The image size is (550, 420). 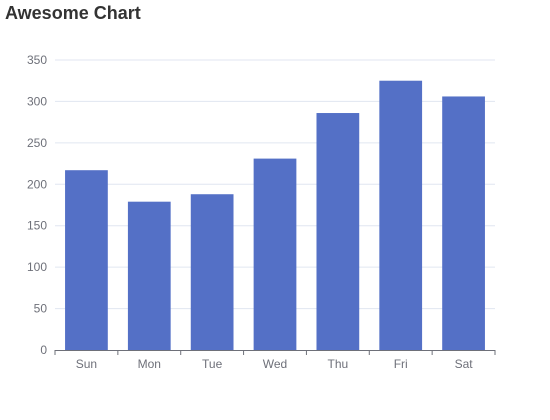 What do you see at coordinates (37, 205) in the screenshot?
I see `y-axis: 0 50 100 150 200 250 300 350` at bounding box center [37, 205].